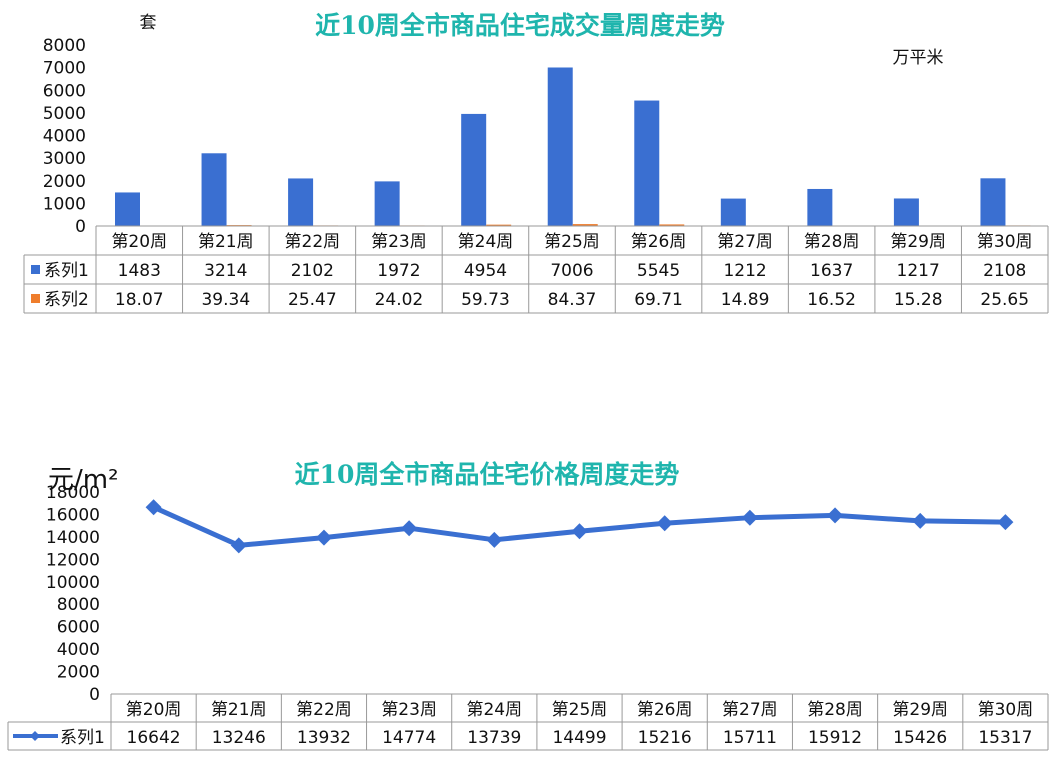  I want to click on series1-data-cell: 7006, so click(571, 271).